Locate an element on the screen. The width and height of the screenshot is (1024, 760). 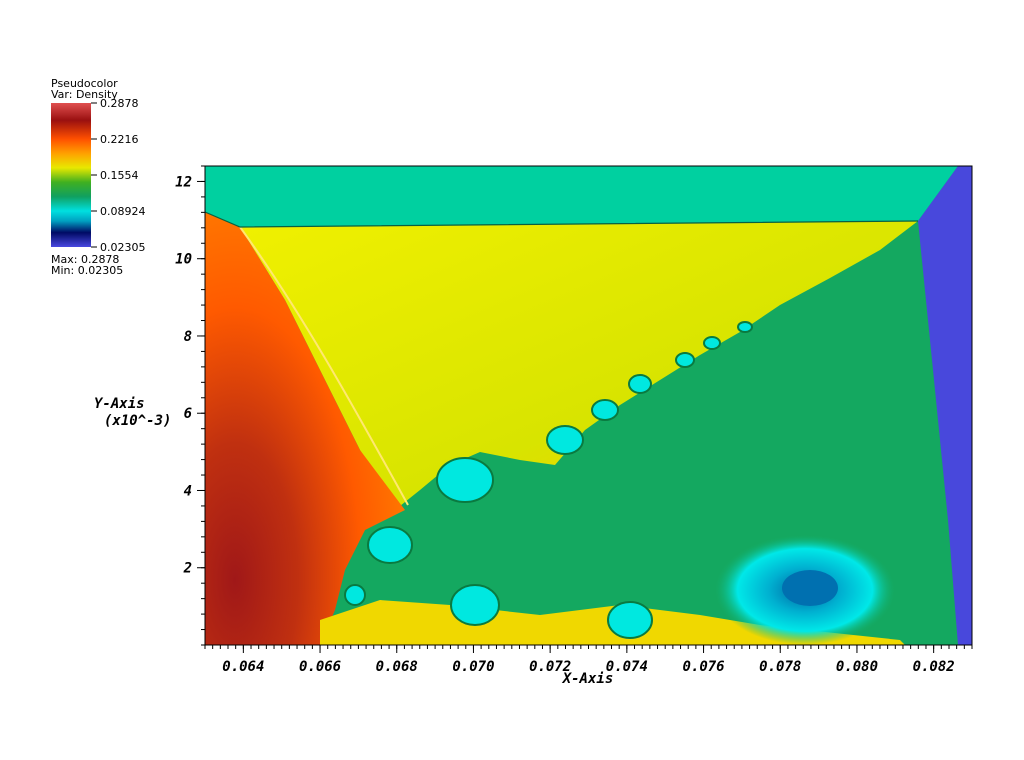
colorbar-tick-label: 0.2216 is located at coordinates (119, 139).